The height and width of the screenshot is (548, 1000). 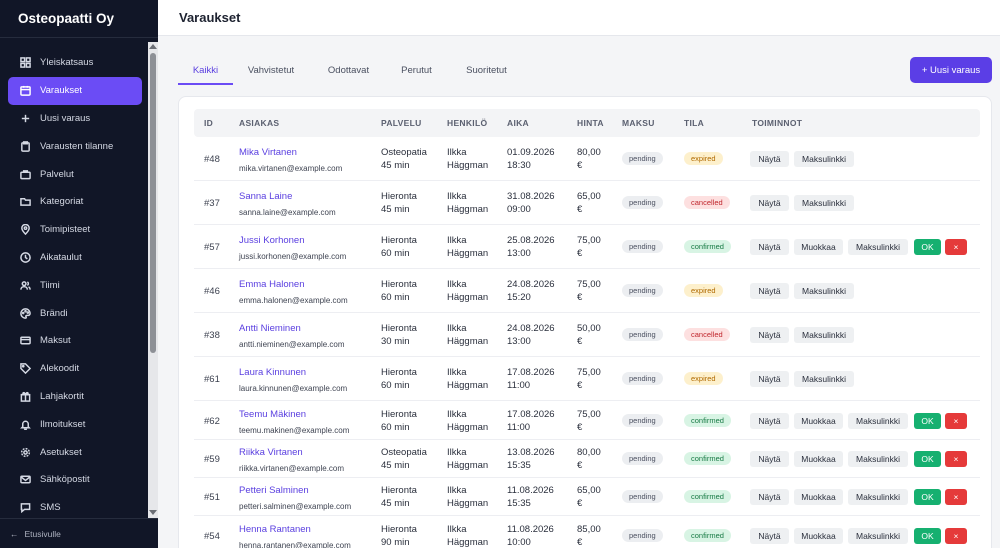 What do you see at coordinates (951, 70) in the screenshot?
I see `new-booking-button: + Uusi varaus` at bounding box center [951, 70].